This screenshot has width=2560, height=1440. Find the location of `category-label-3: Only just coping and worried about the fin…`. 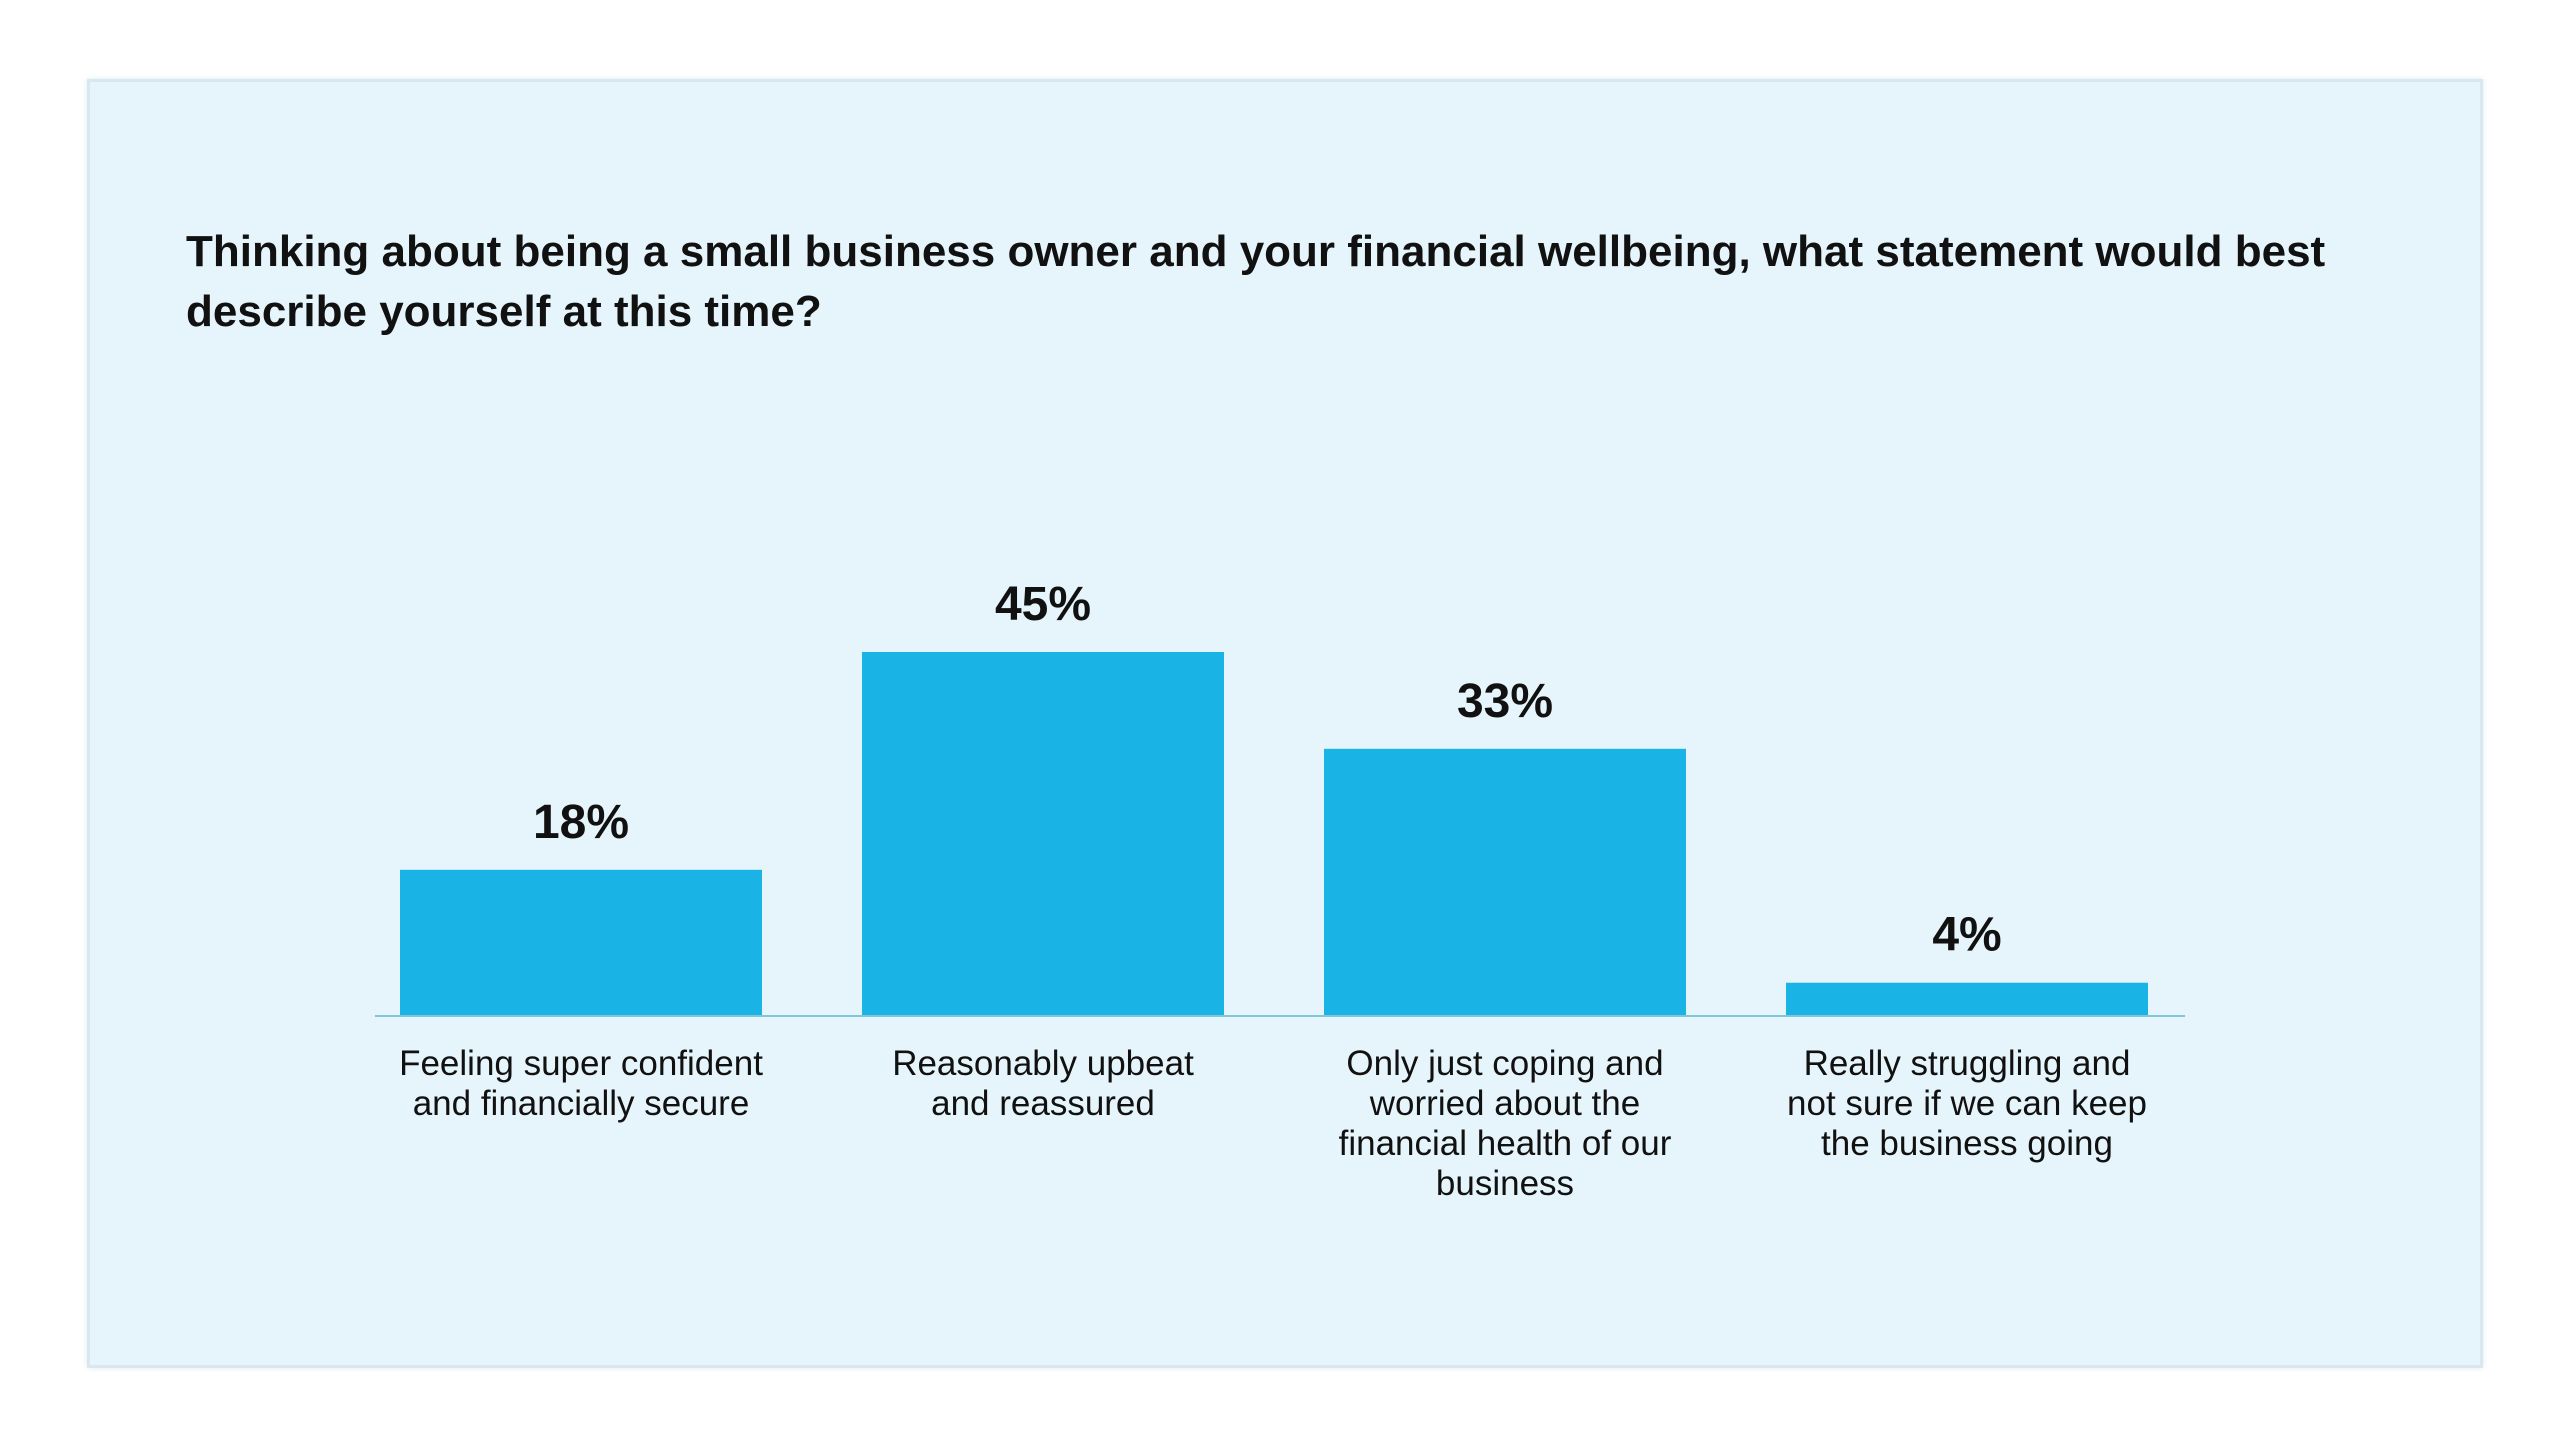

category-label-3: Only just coping and worried about the fin… is located at coordinates (1505, 1123).